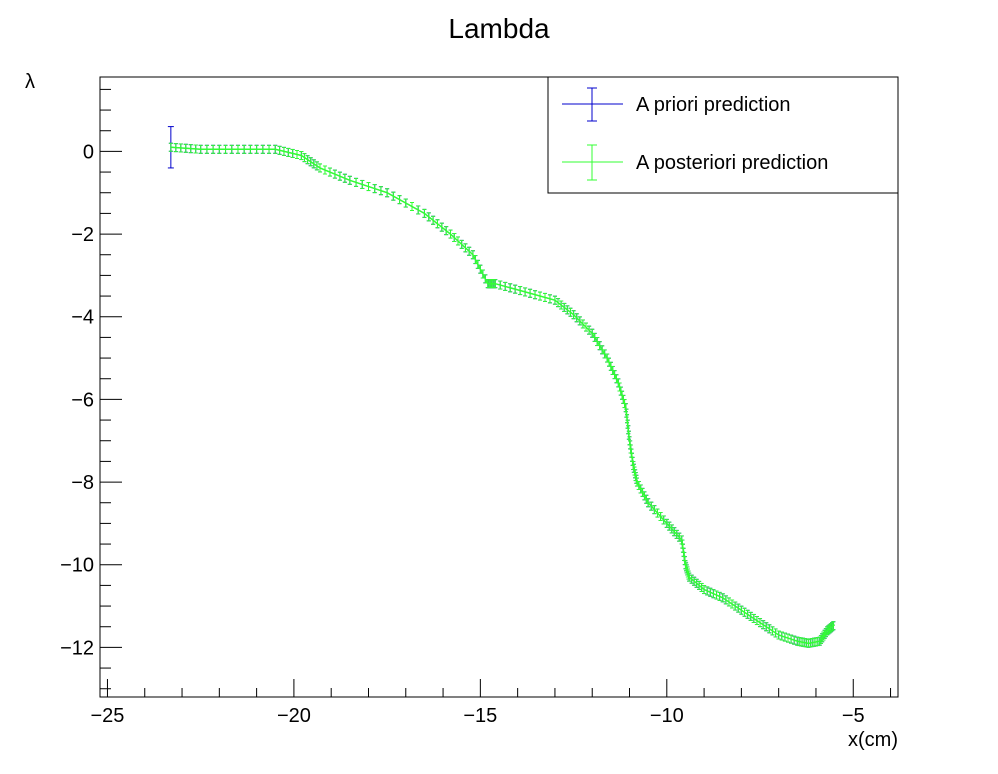 The image size is (998, 774). What do you see at coordinates (82, 235) in the screenshot?
I see `y-tick-label: −2` at bounding box center [82, 235].